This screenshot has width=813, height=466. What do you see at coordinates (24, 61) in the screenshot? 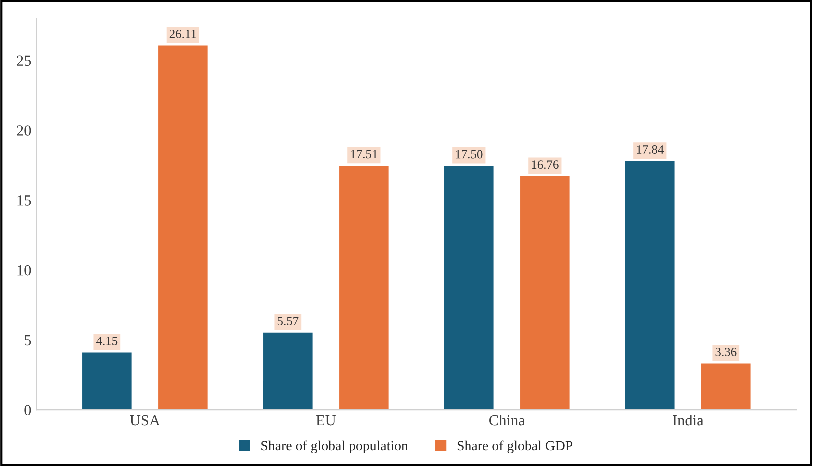
I see `y-tick-label: 25` at bounding box center [24, 61].